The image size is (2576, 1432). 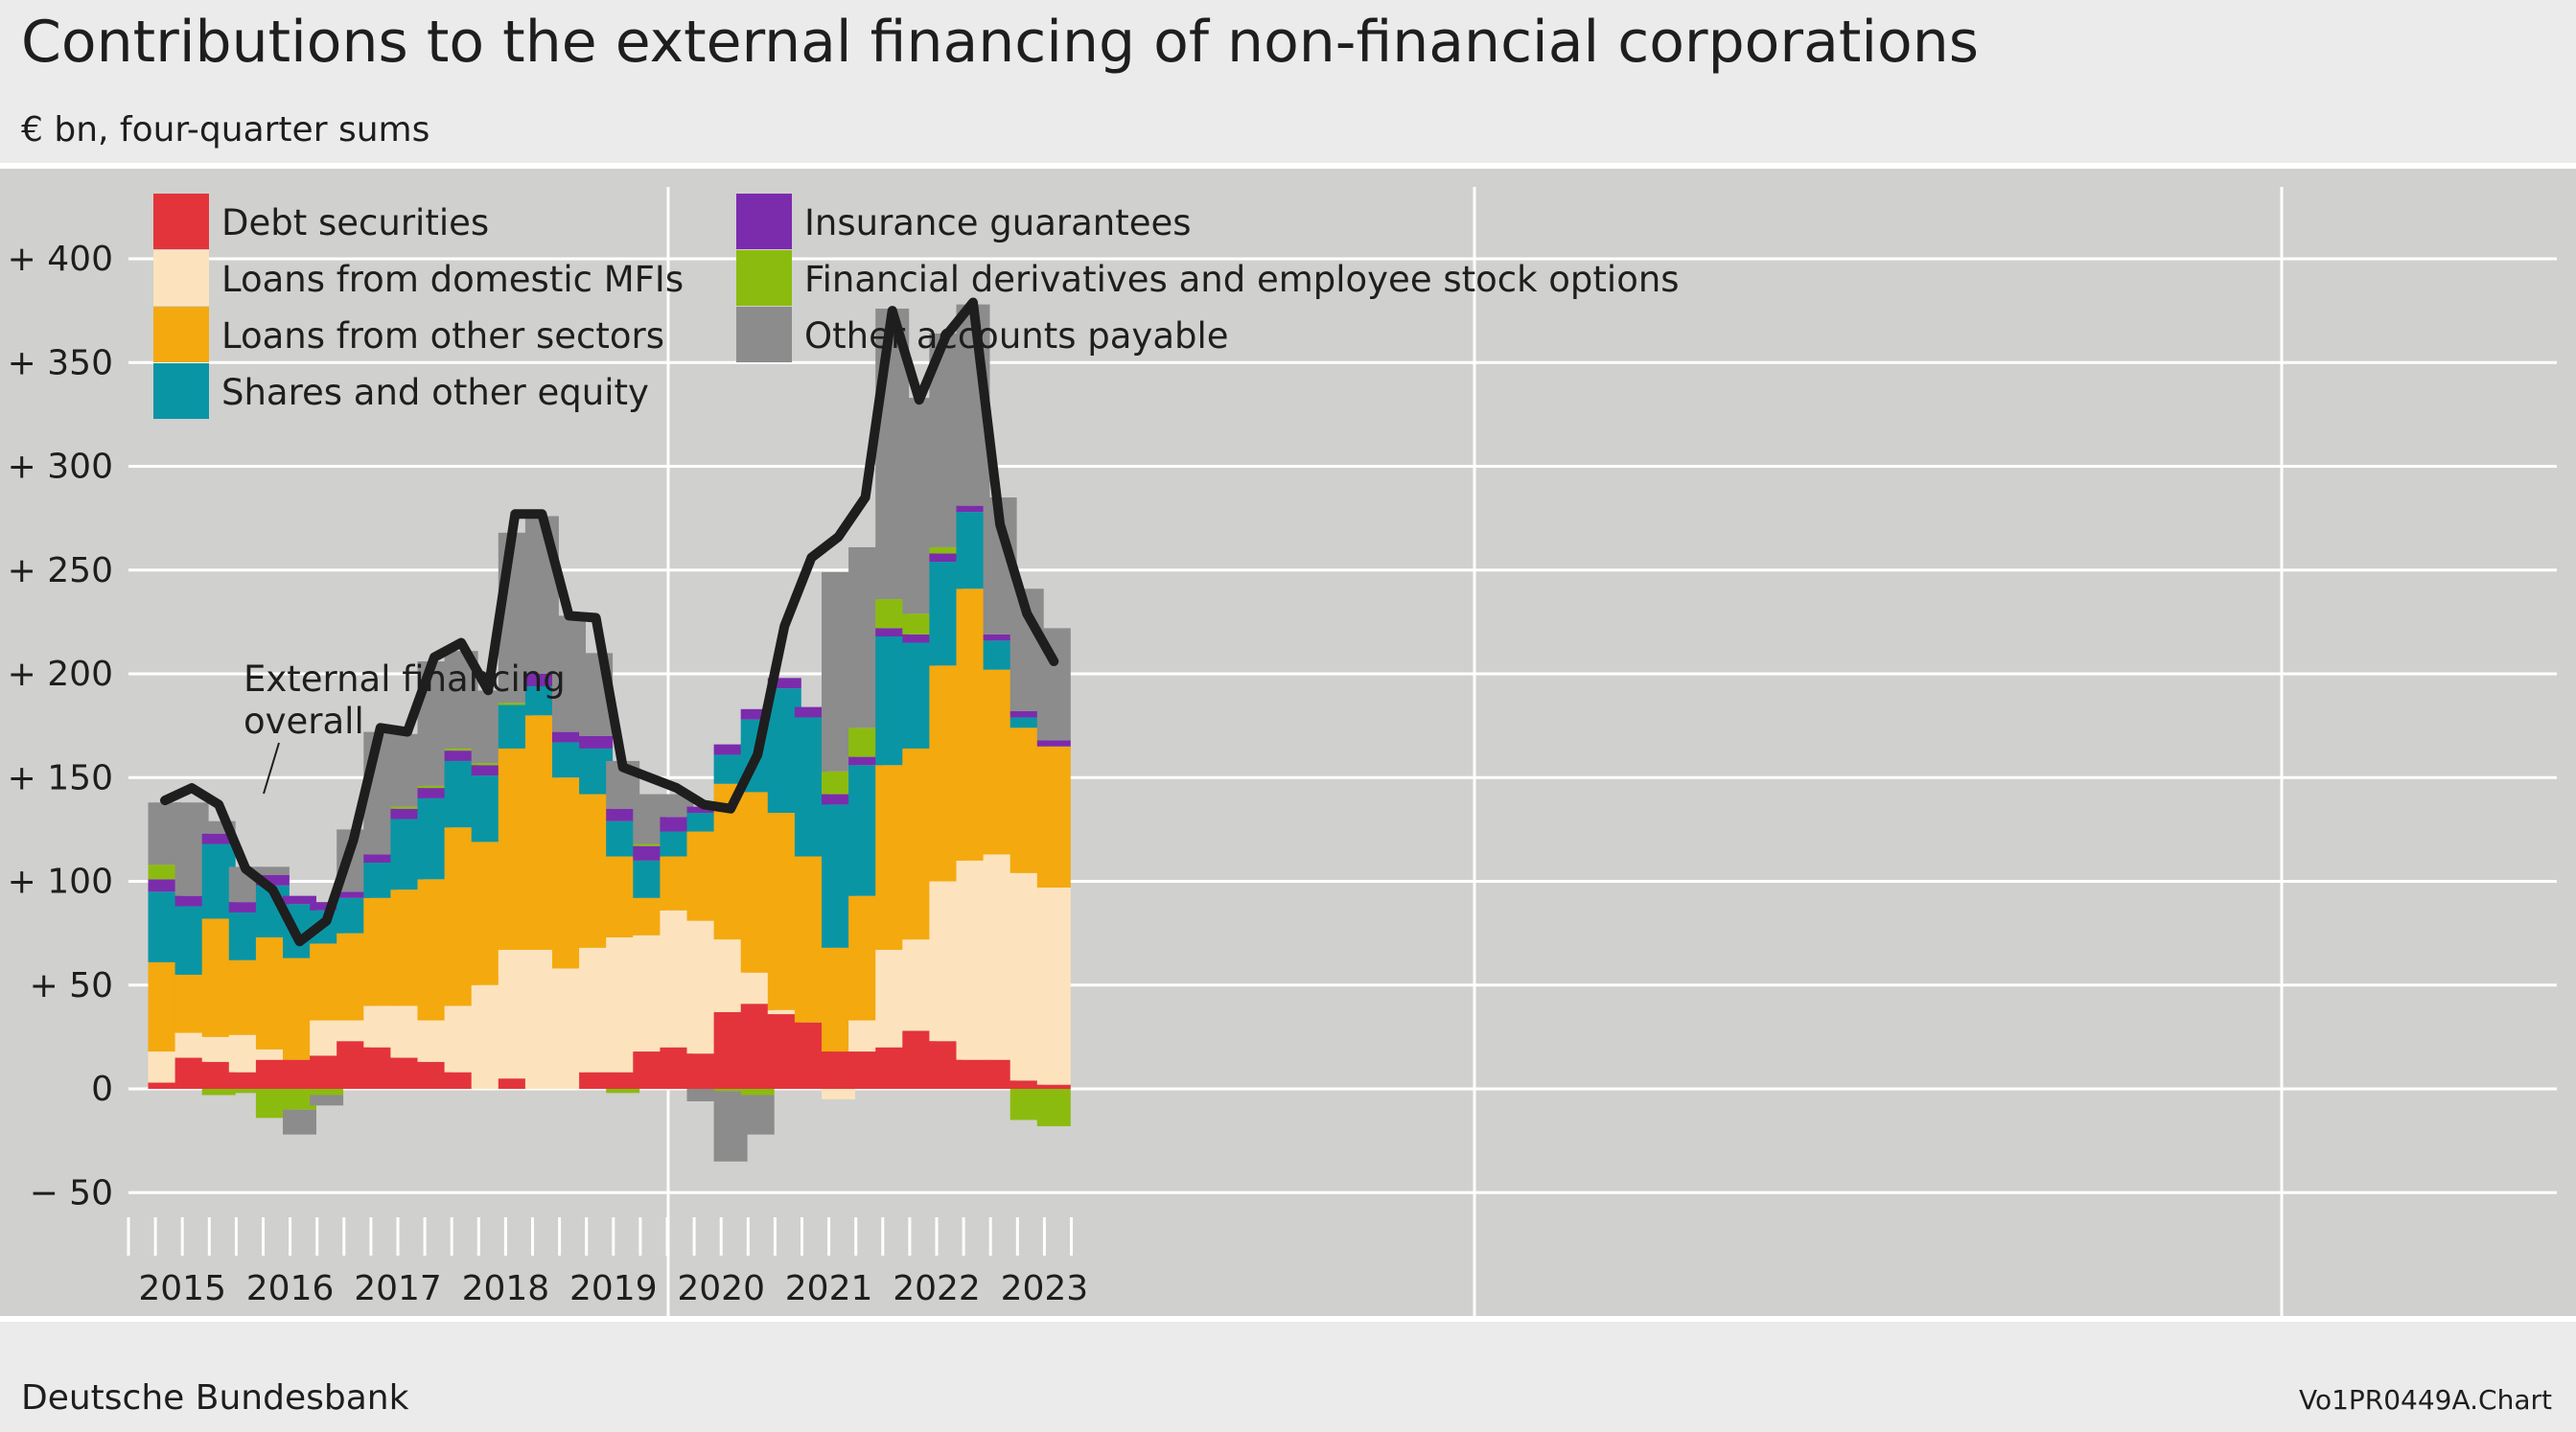 I want to click on chart-subtitle: € bn, four-quarter sums, so click(x=225, y=130).